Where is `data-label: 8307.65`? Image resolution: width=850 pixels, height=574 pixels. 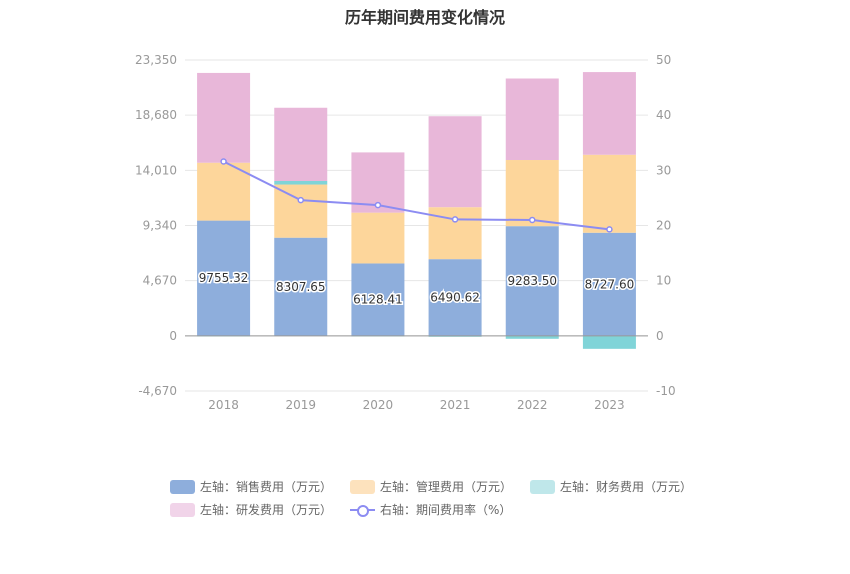
data-label: 8307.65 is located at coordinates (301, 287).